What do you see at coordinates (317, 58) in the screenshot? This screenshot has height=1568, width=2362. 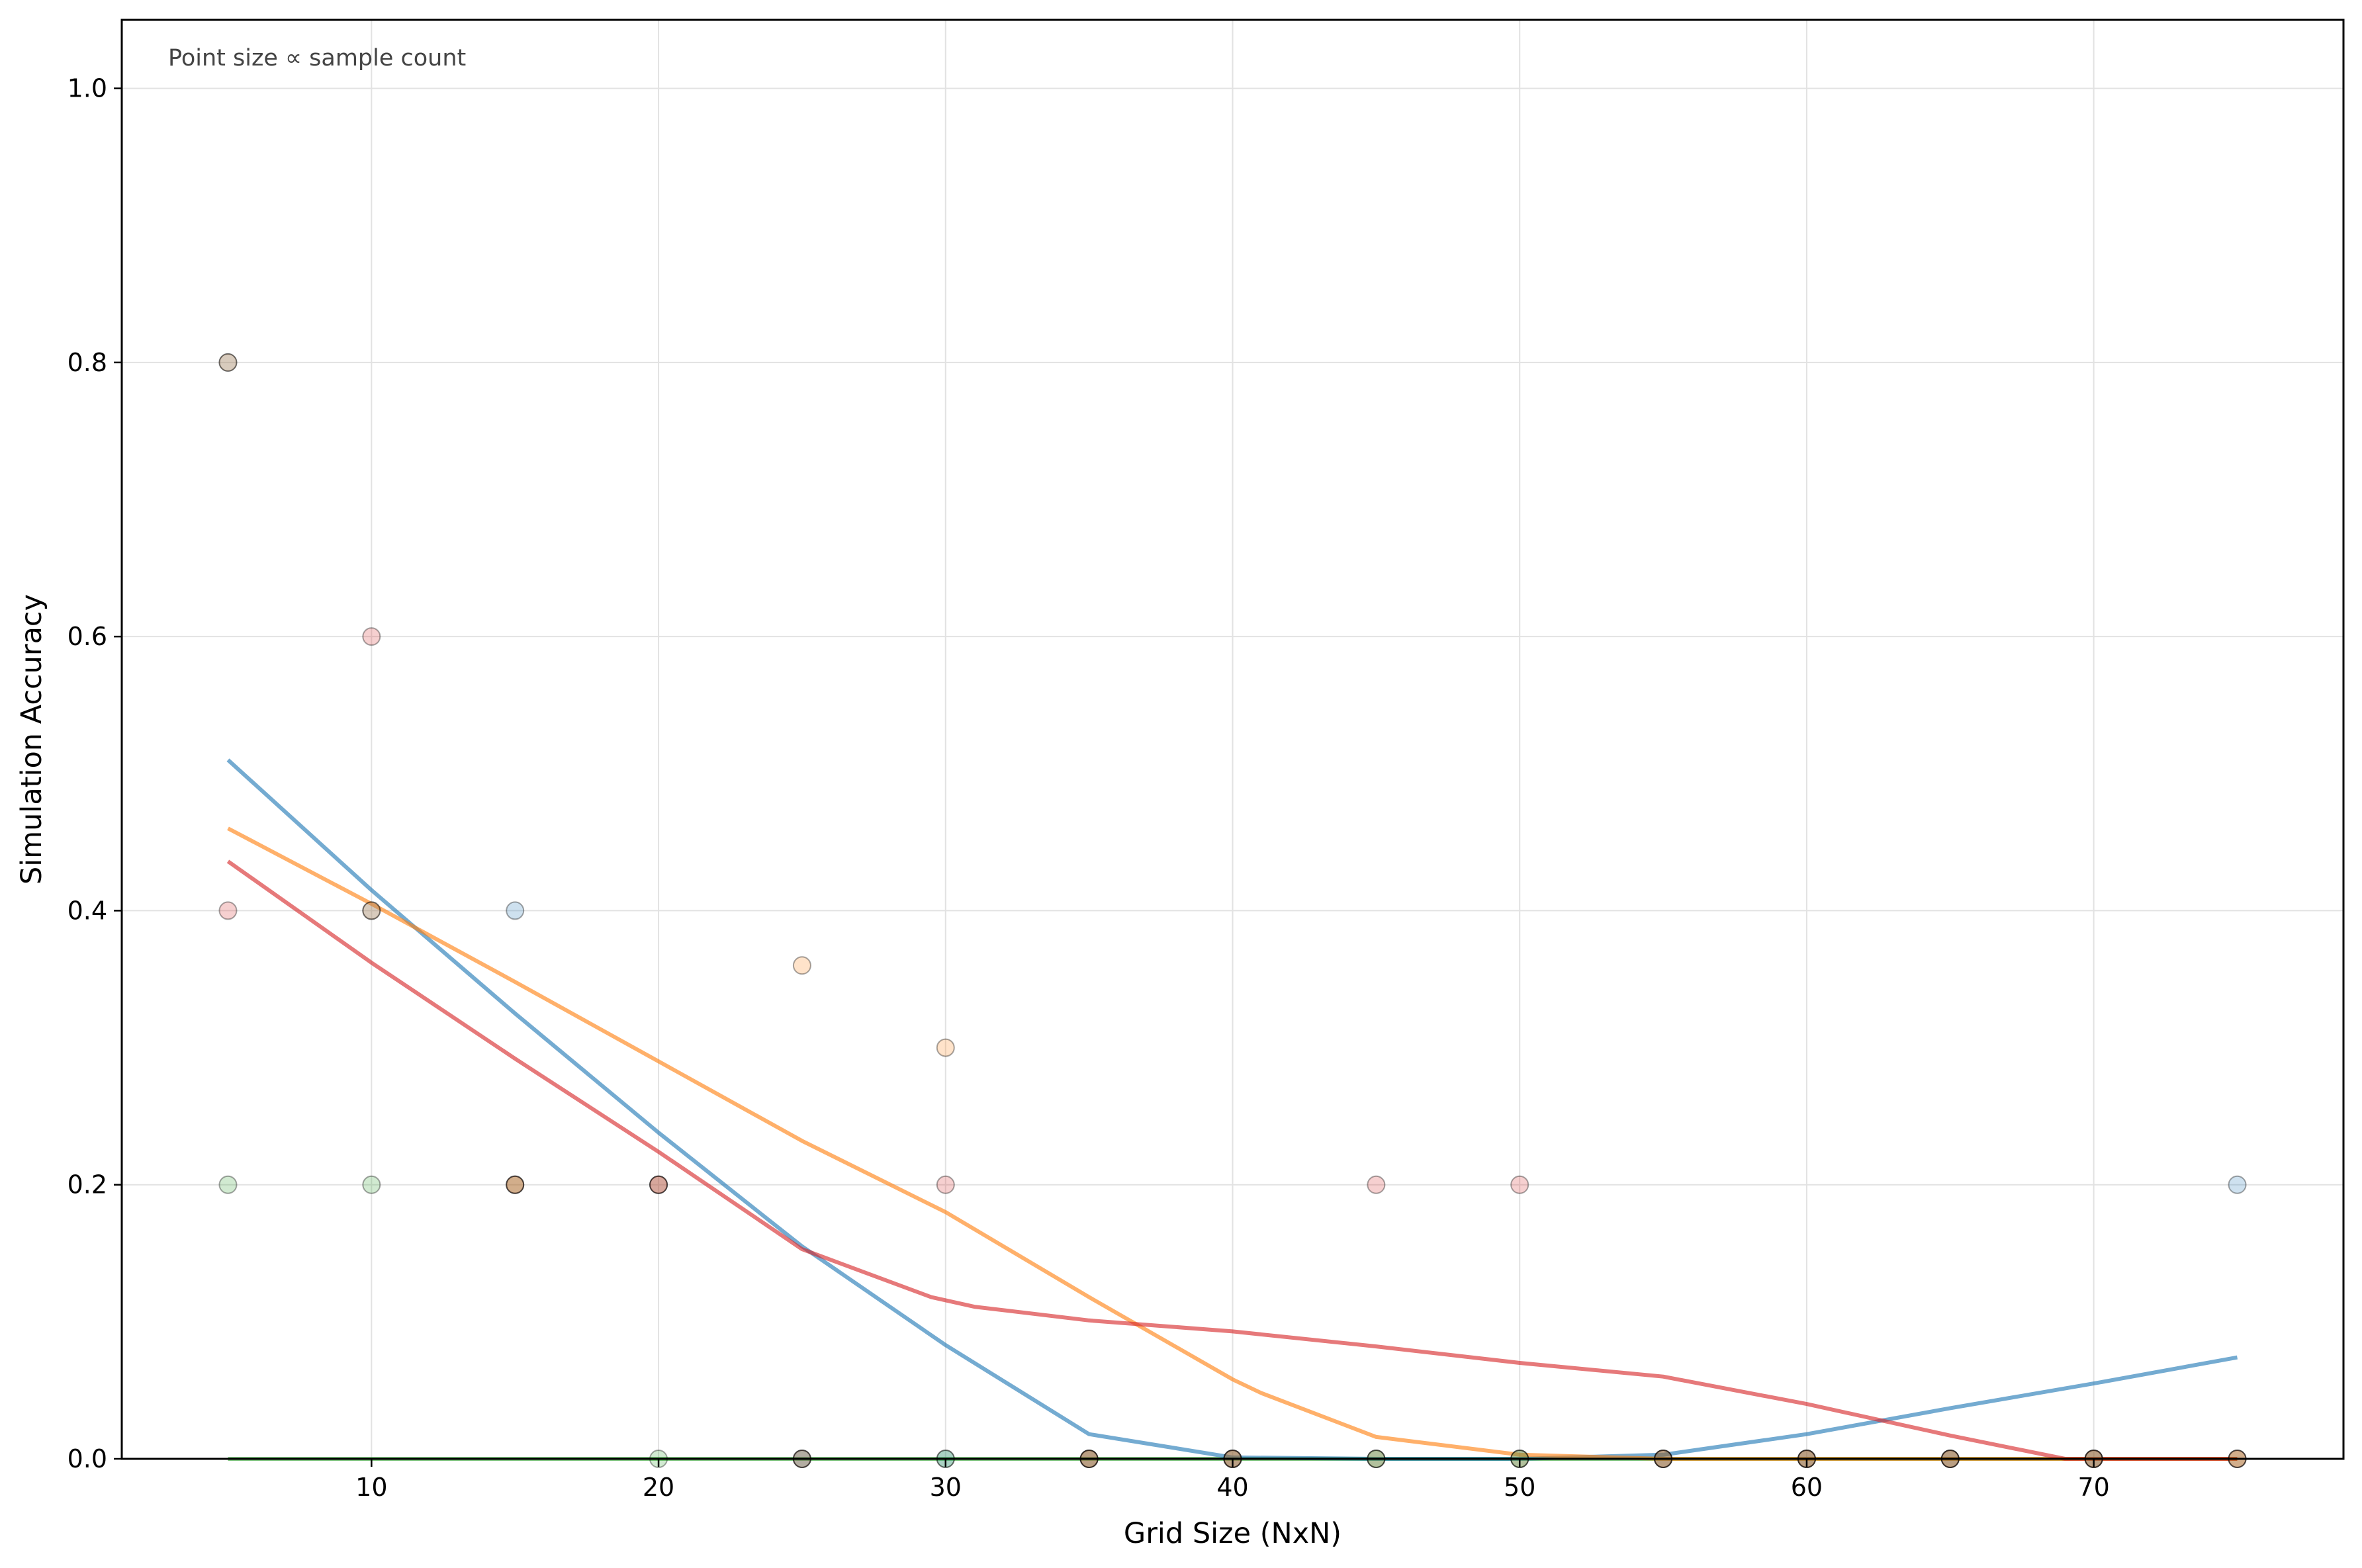 I see `size-annotation: Point size ∝ sample count` at bounding box center [317, 58].